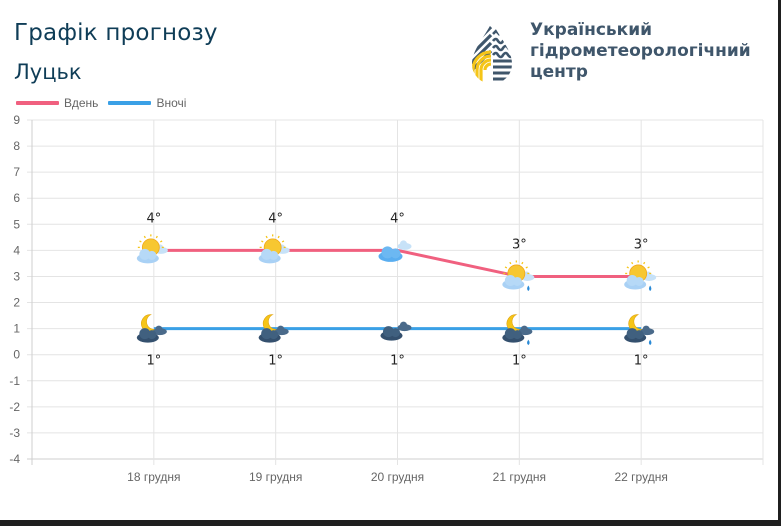 Image resolution: width=781 pixels, height=526 pixels. I want to click on city-name: Луцьк, so click(48, 72).